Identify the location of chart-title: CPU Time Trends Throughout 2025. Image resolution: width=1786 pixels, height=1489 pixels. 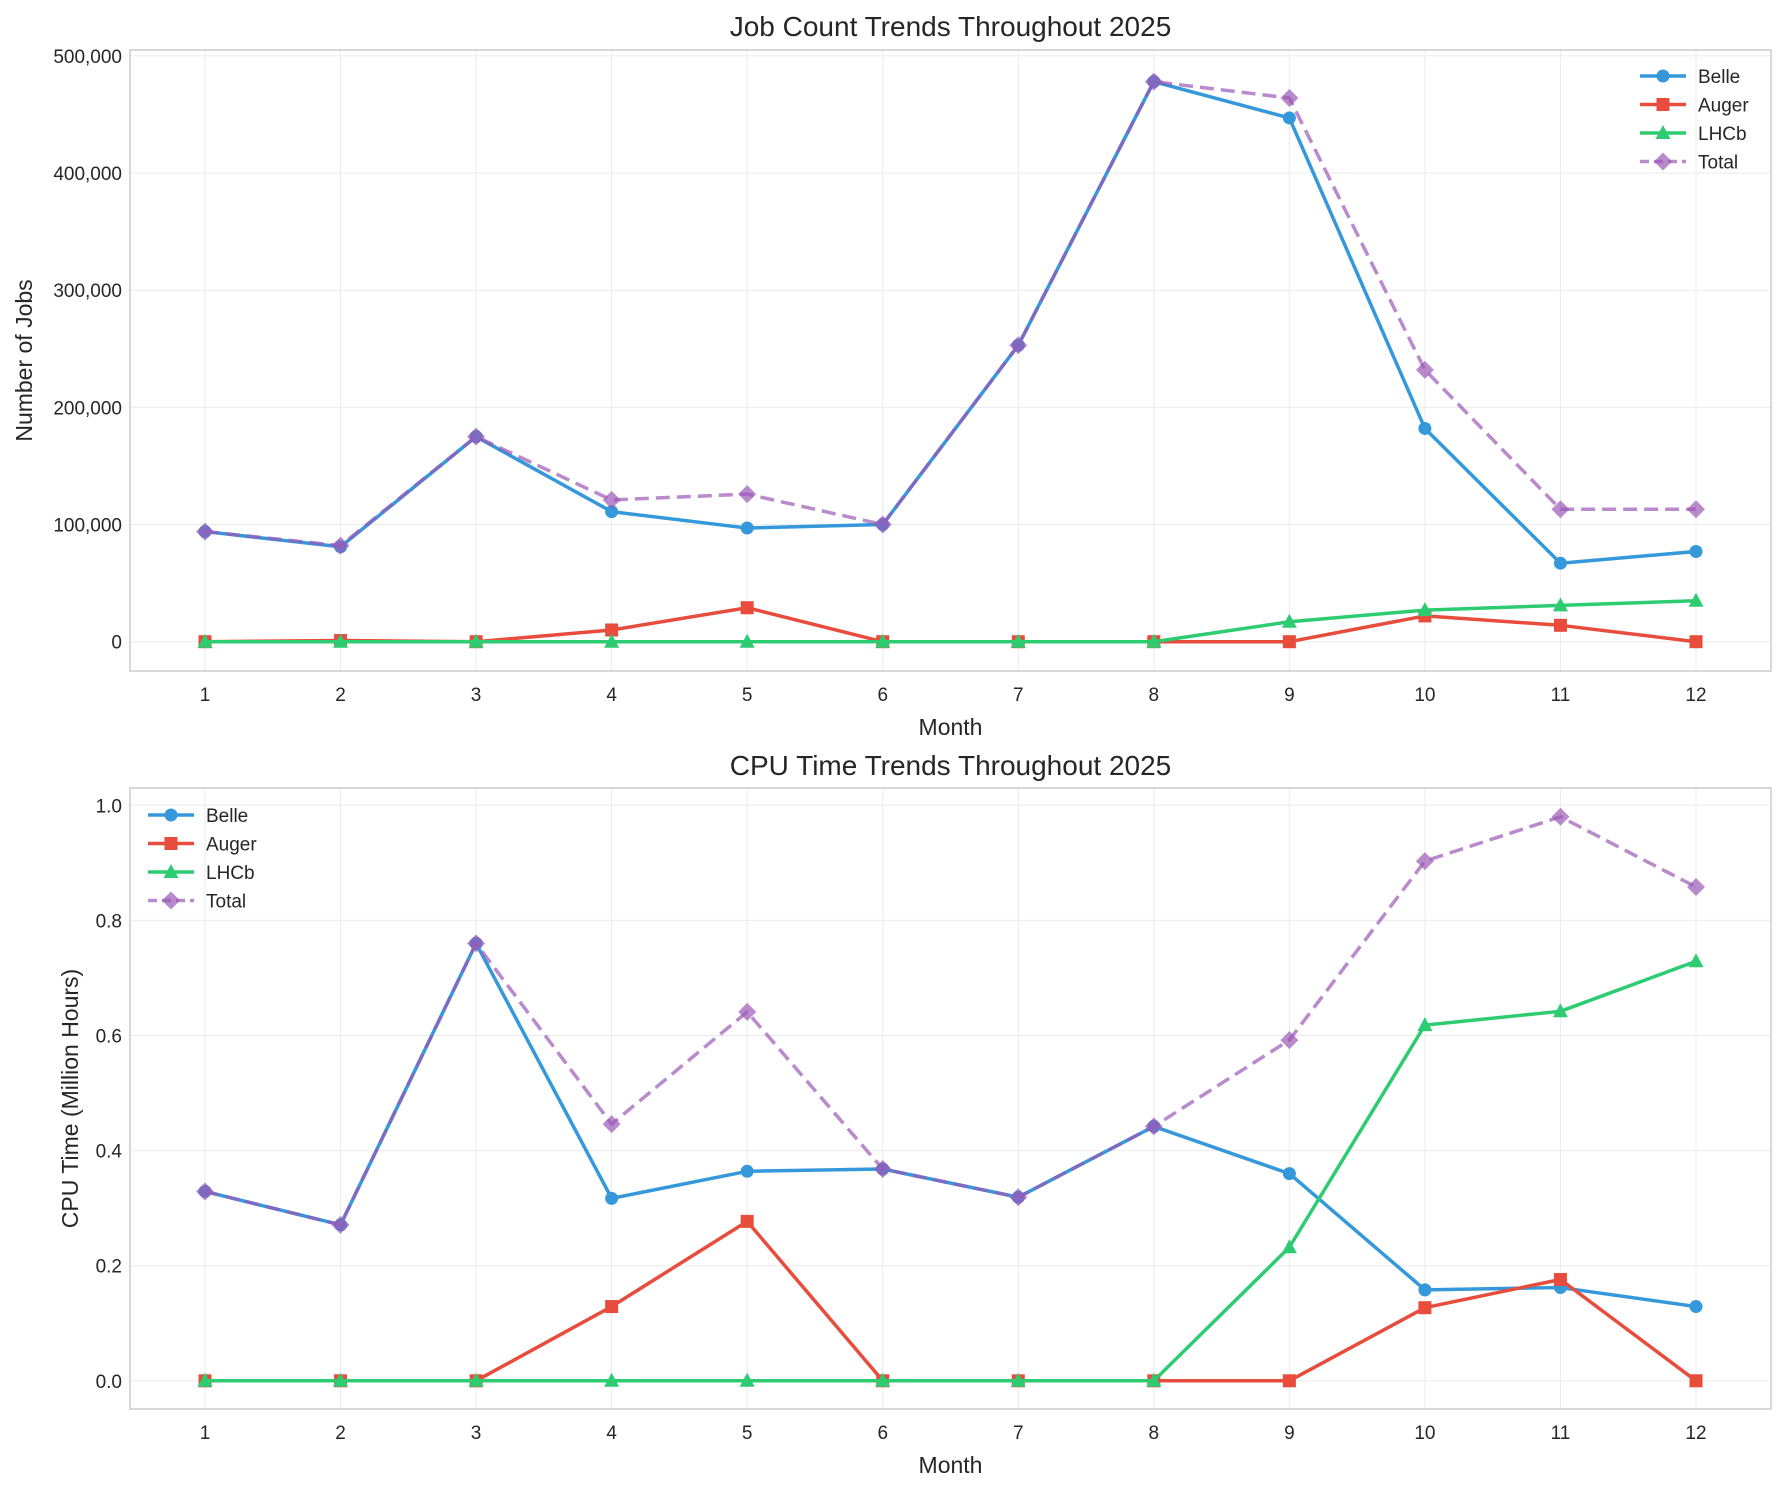
(951, 765).